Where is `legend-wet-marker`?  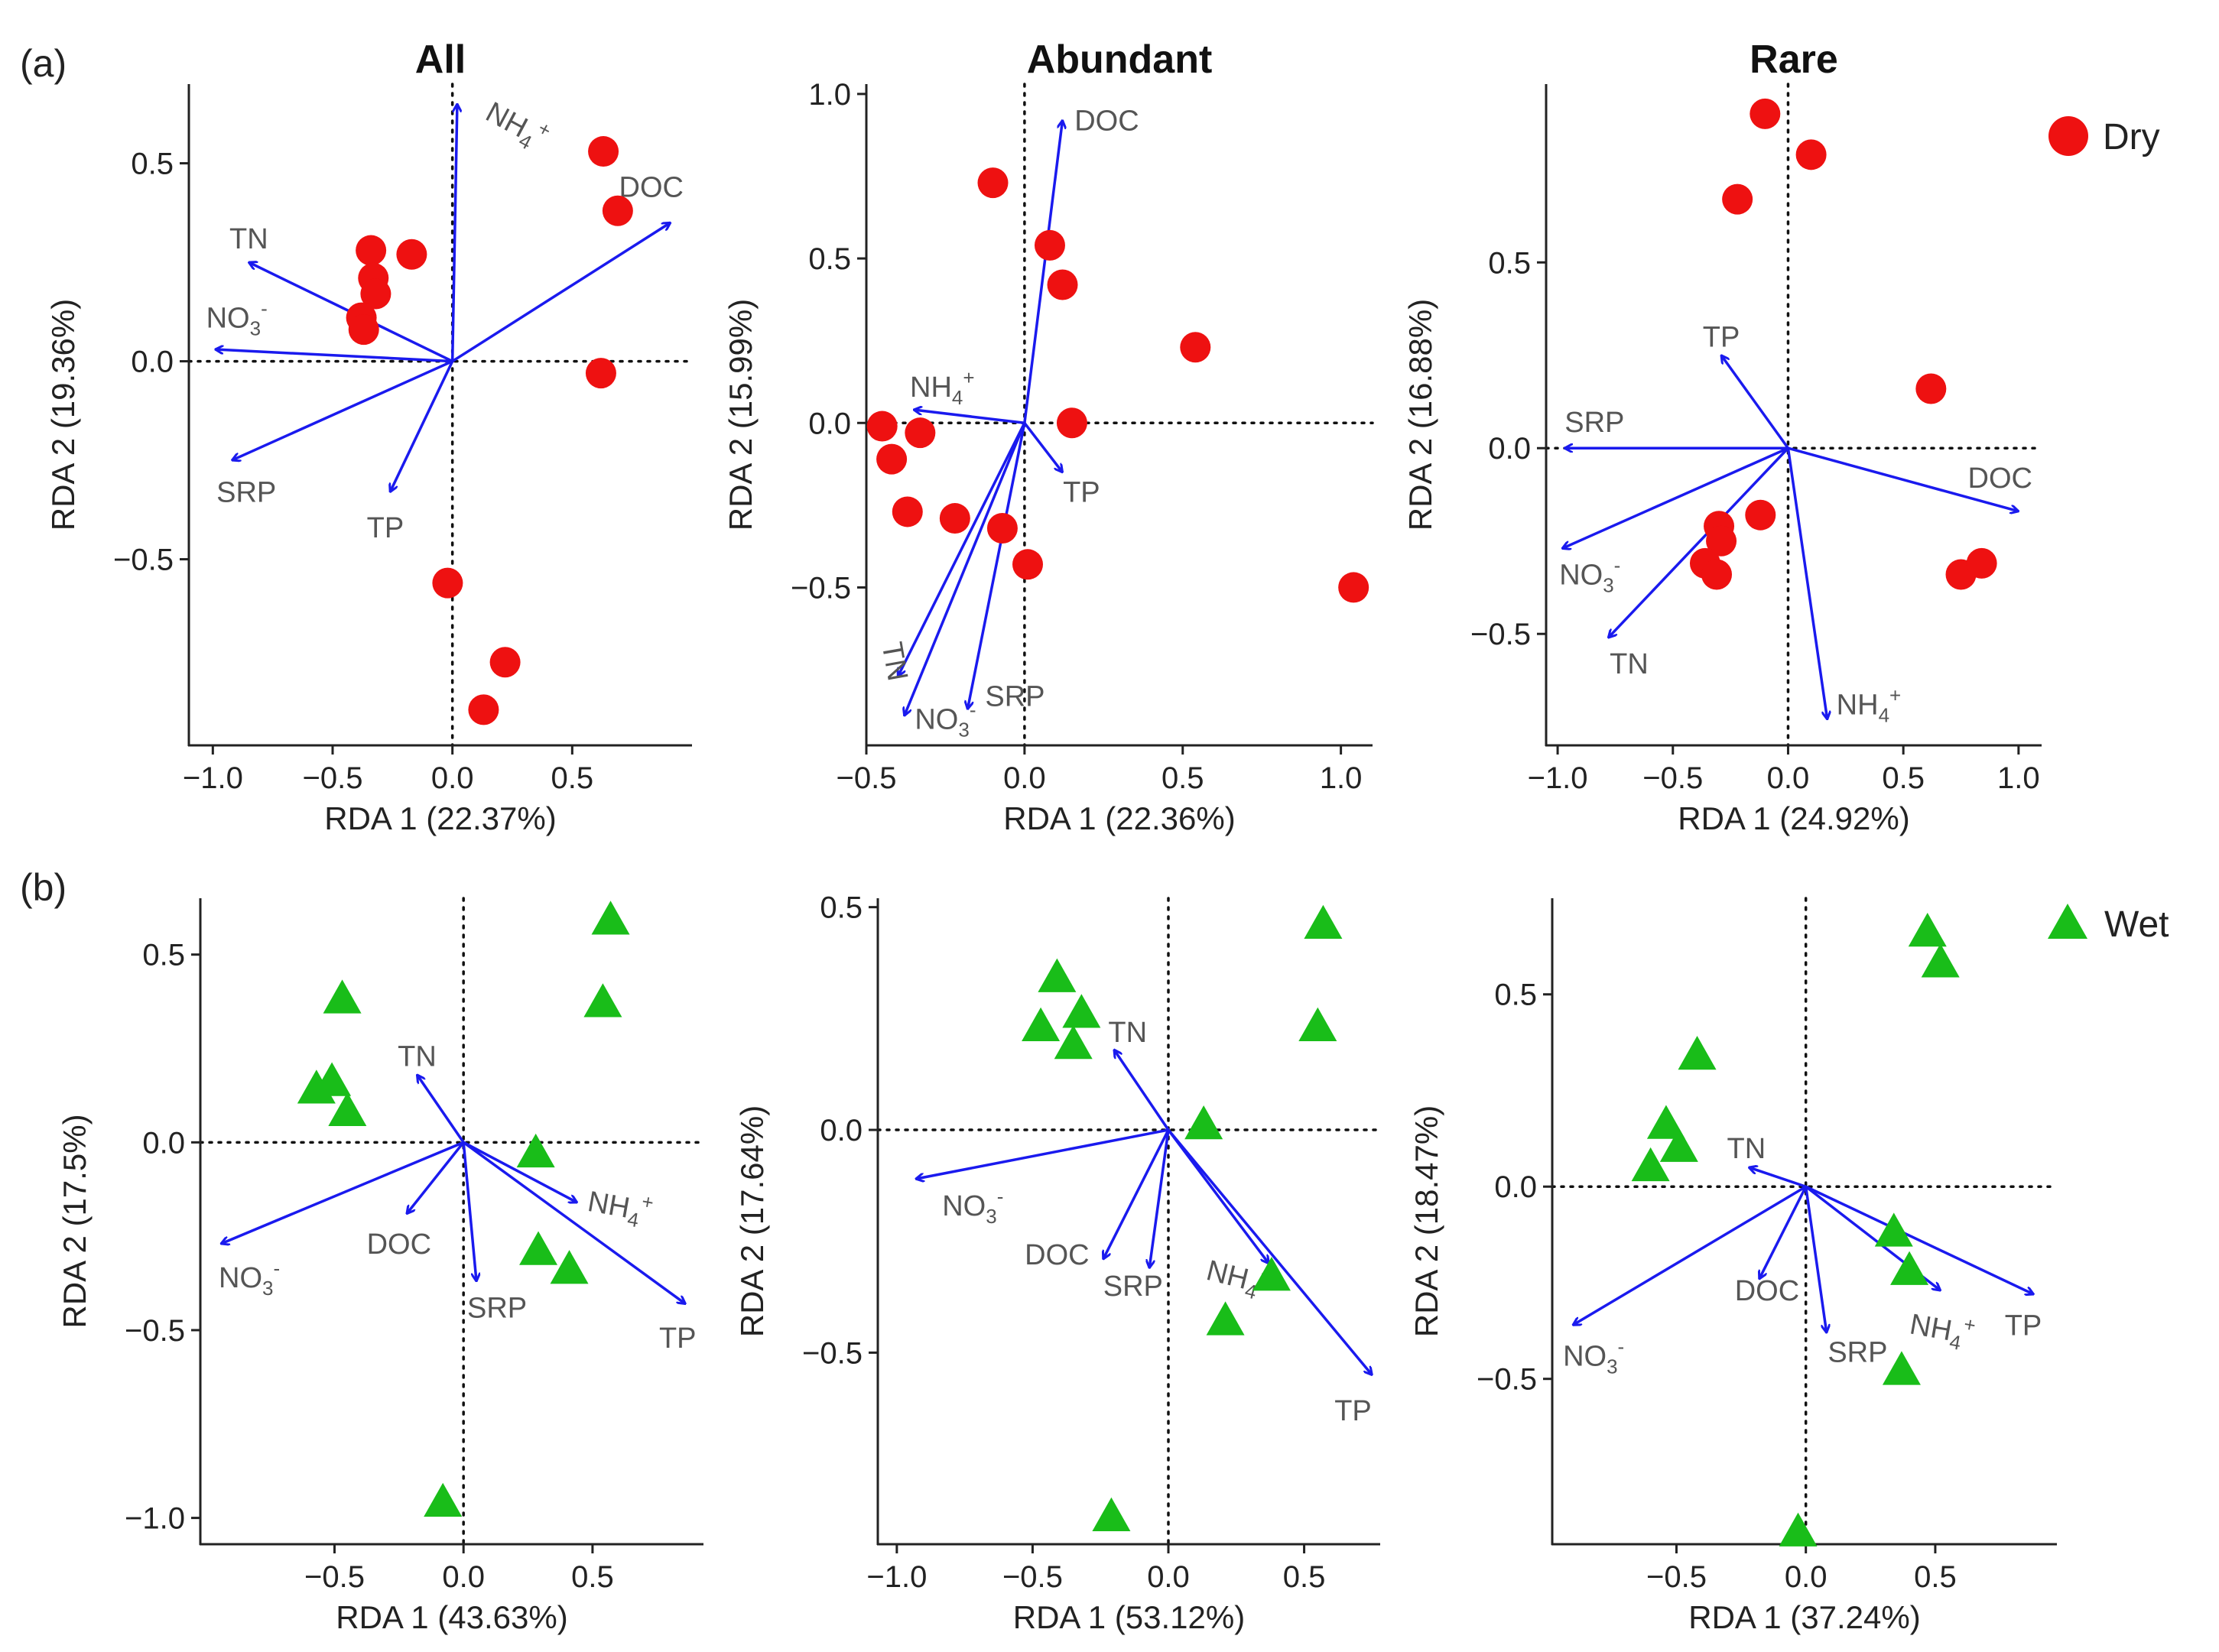
legend-wet-marker is located at coordinates (2067, 921).